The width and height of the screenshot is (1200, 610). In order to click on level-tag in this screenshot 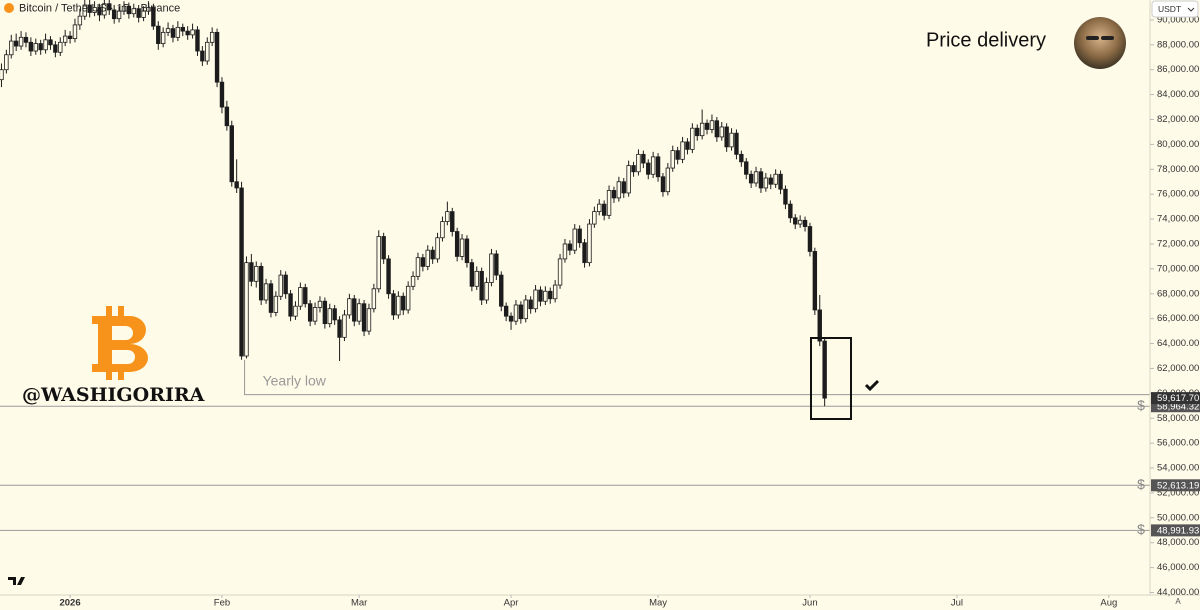, I will do `click(1175, 530)`.